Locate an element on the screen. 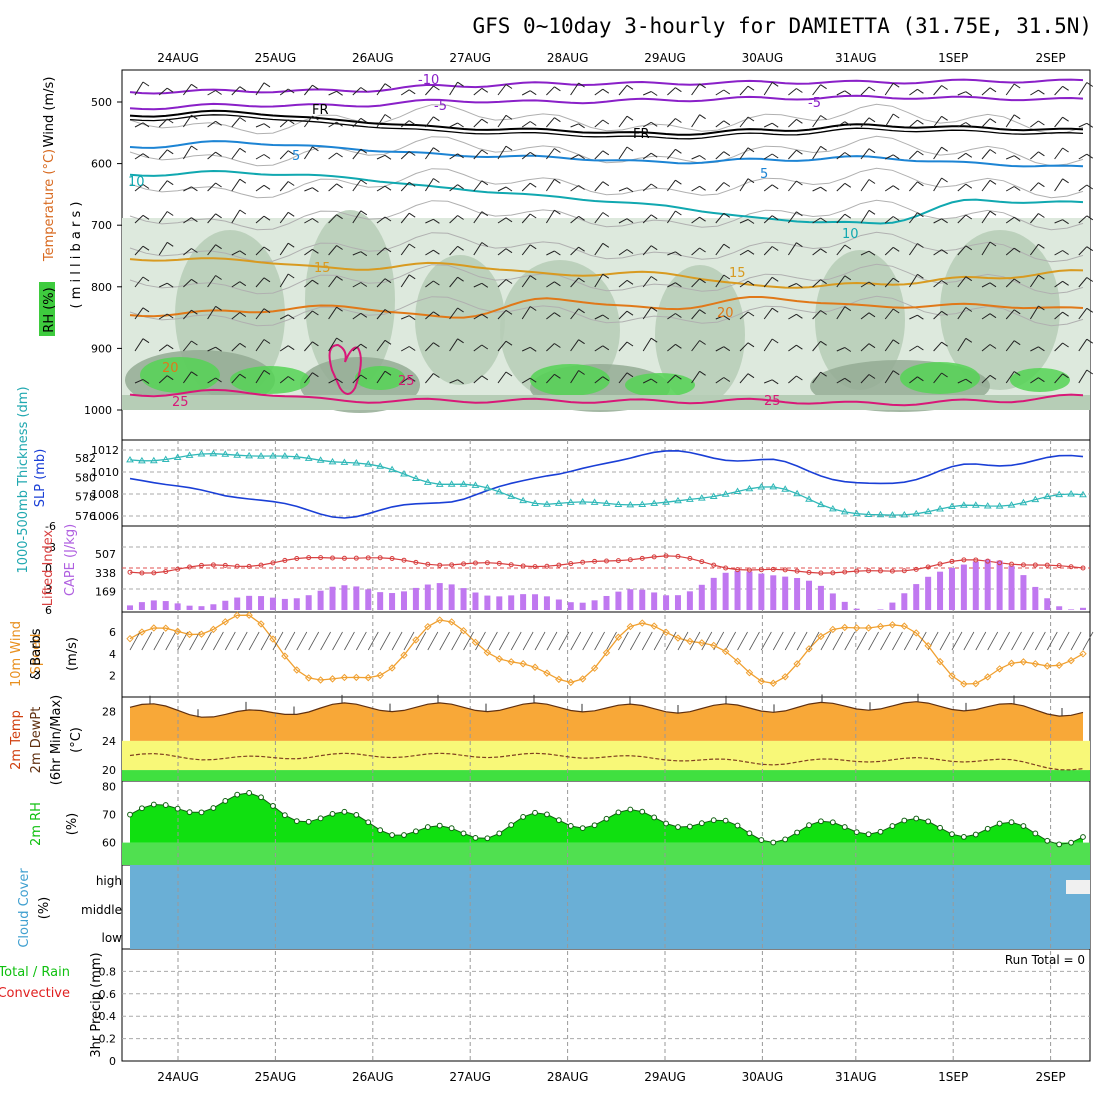 Image resolution: width=1100 pixels, height=1100 pixels. contour-label: 10 is located at coordinates (136, 182).